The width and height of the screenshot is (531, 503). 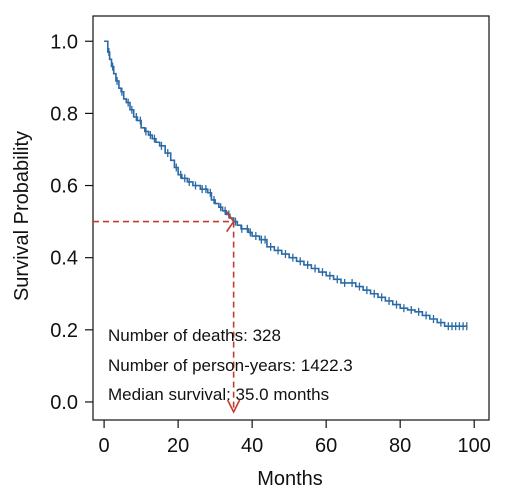 I want to click on annotation-deaths: Number of deaths: 328, so click(x=194, y=335).